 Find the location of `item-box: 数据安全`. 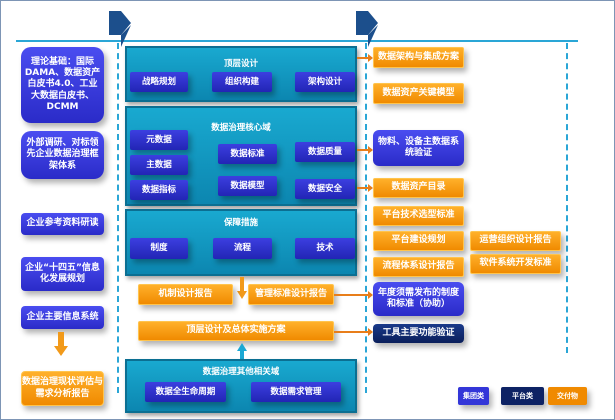

item-box: 数据安全 is located at coordinates (325, 189).